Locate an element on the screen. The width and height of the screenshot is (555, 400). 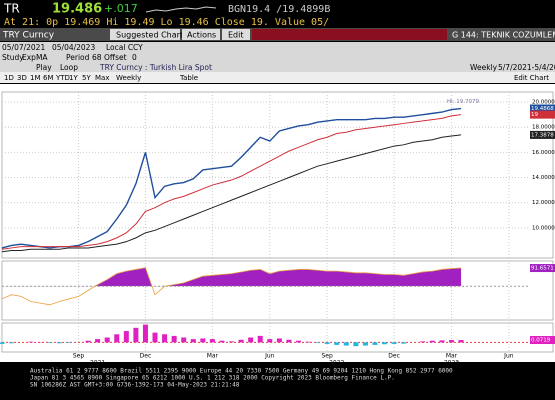
year-label: 2022 is located at coordinates (336, 363).